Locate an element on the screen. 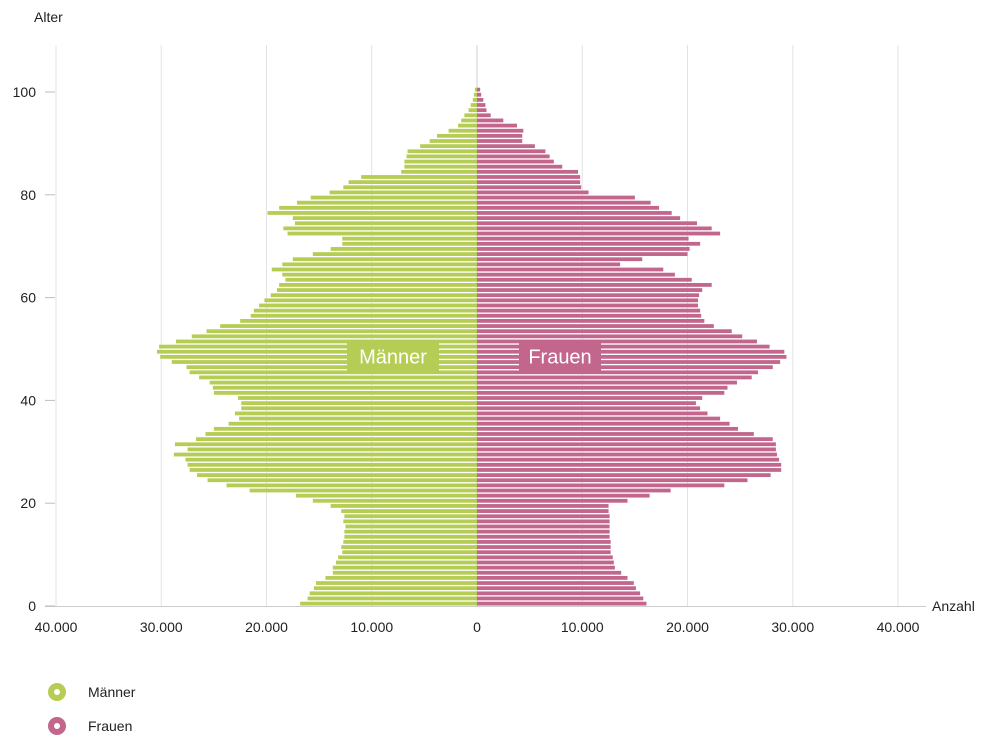 The height and width of the screenshot is (750, 988). series-label-frauen: Frauen is located at coordinates (560, 356).